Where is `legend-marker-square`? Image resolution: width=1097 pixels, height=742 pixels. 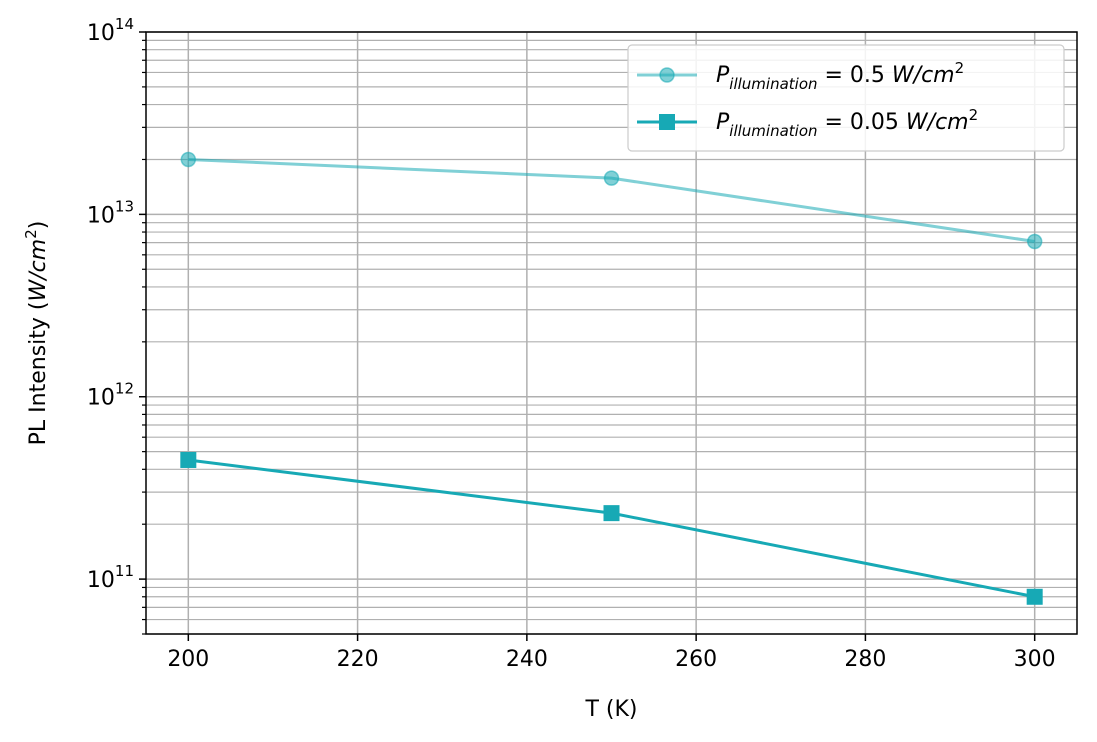 legend-marker-square is located at coordinates (667, 122).